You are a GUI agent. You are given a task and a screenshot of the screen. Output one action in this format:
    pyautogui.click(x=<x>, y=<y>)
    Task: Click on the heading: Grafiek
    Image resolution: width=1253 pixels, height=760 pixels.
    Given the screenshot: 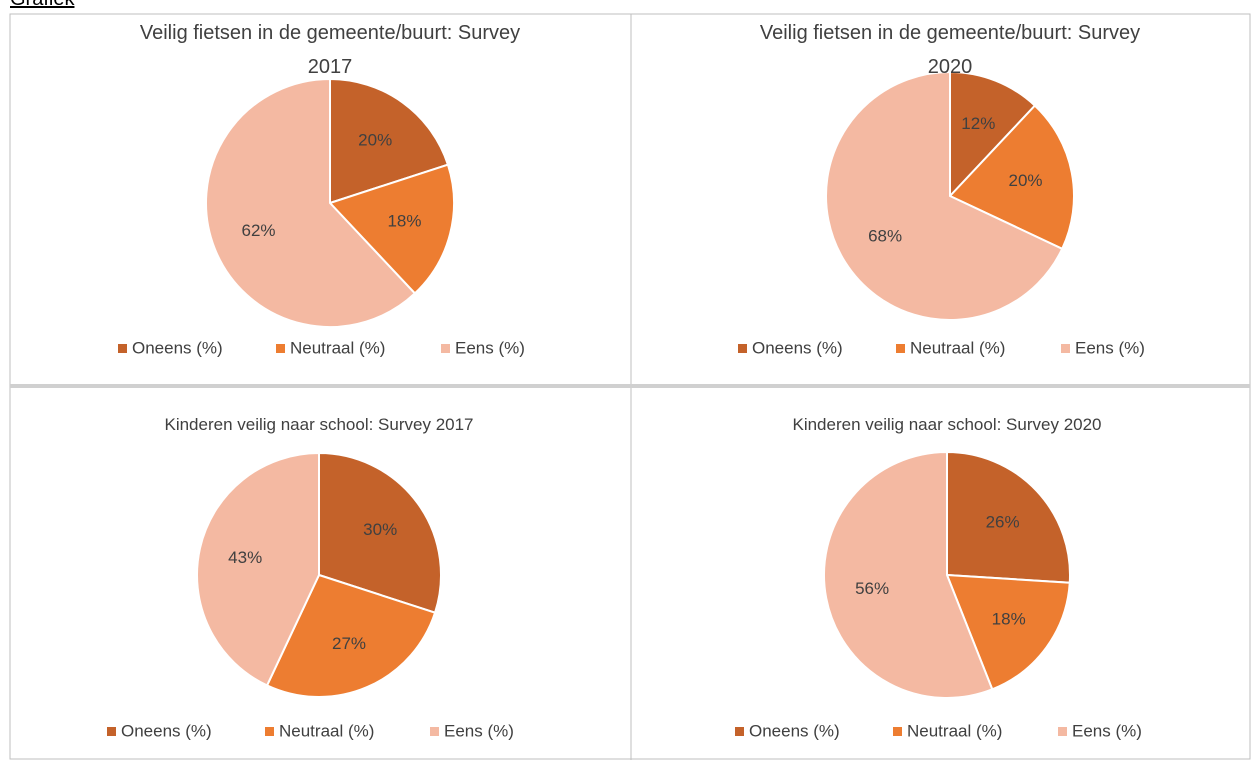 What is the action you would take?
    pyautogui.click(x=42, y=5)
    